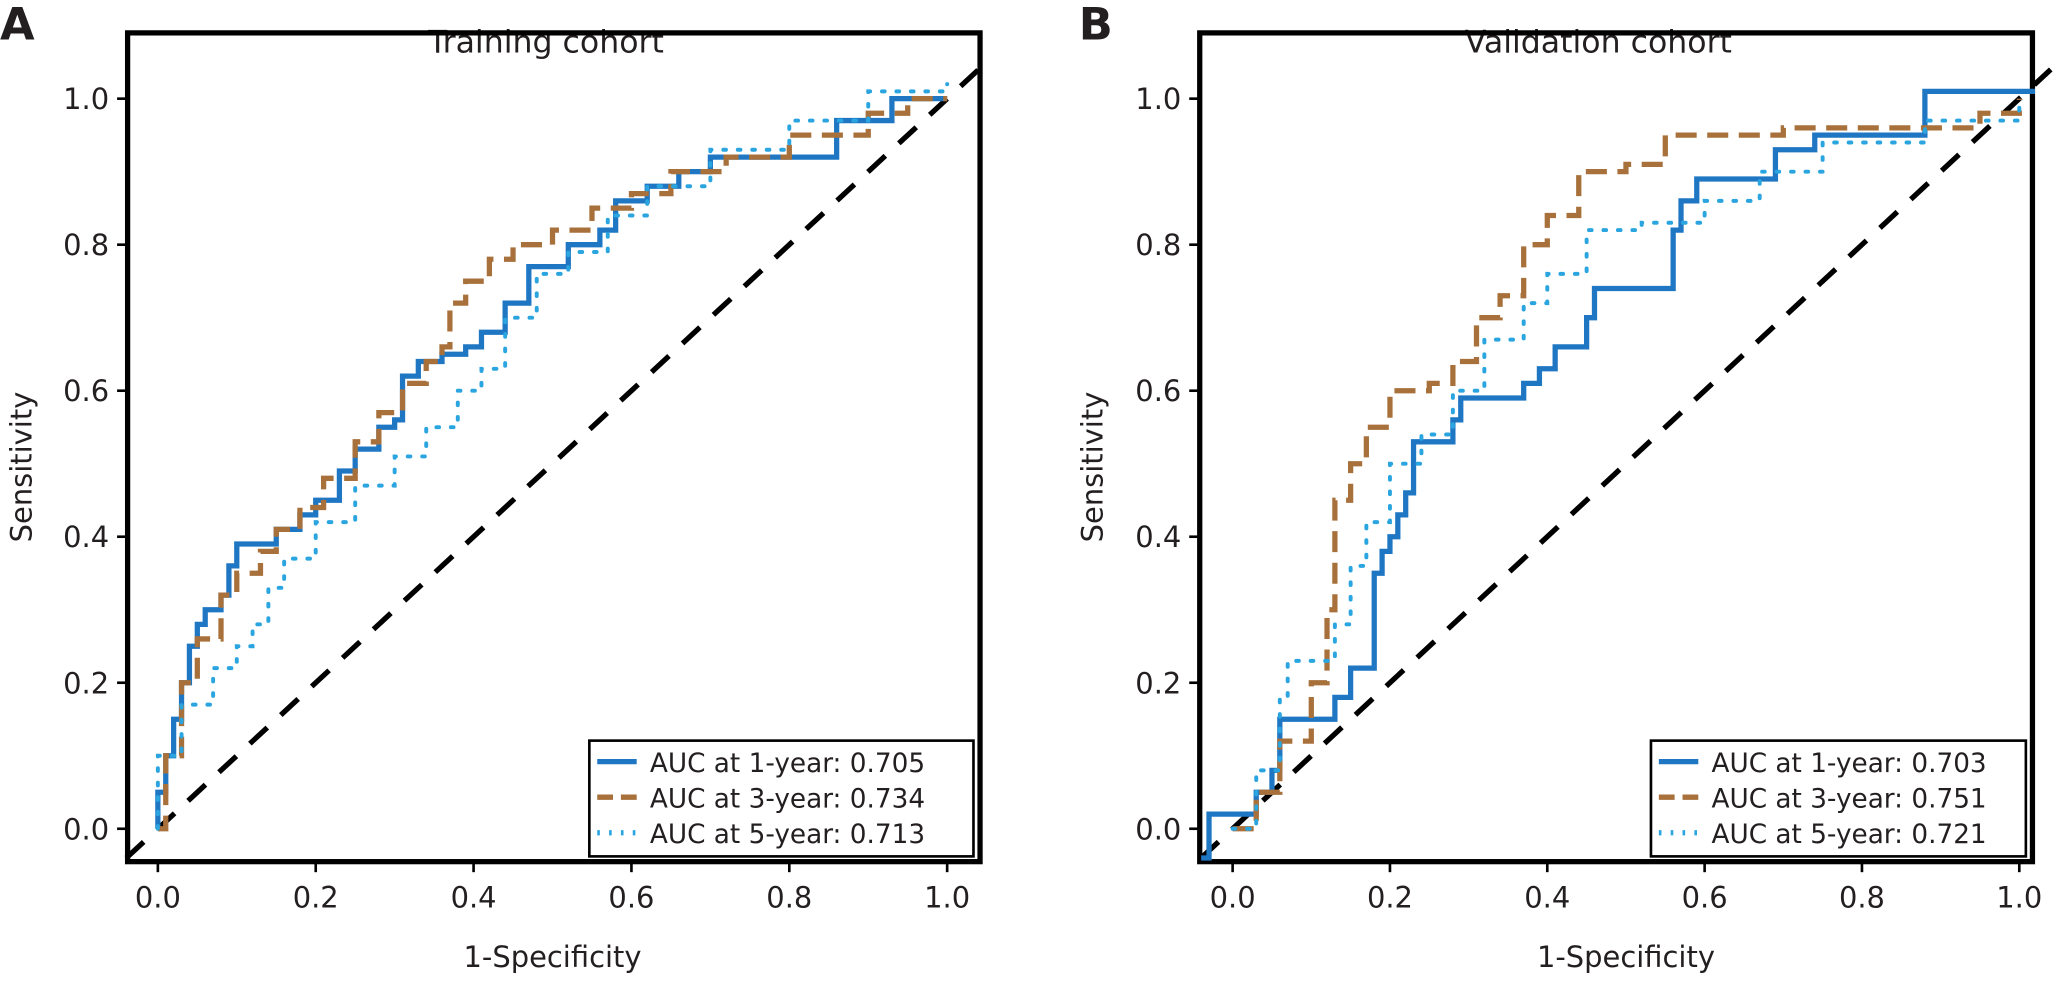  I want to click on chart-title: Training cohort, so click(545, 43).